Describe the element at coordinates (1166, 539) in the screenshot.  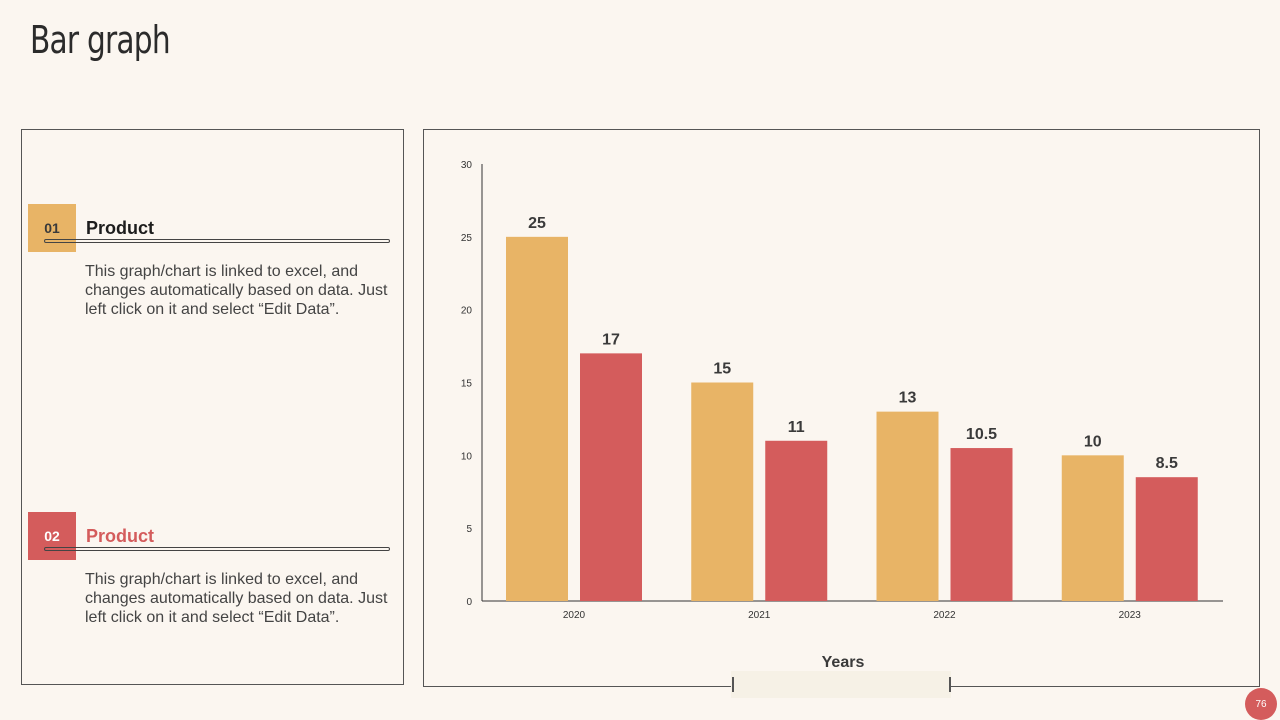
I see `bar-2-2023` at that location.